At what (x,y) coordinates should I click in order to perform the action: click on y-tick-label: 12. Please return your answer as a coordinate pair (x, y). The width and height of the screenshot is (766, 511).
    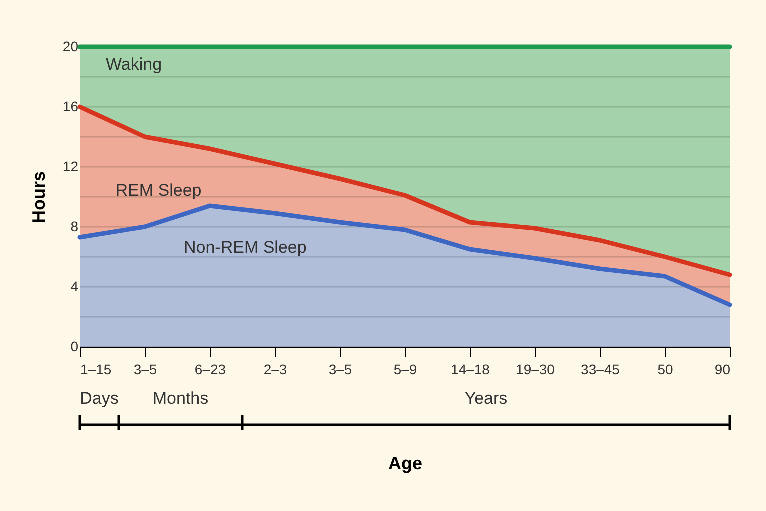
    Looking at the image, I should click on (70, 166).